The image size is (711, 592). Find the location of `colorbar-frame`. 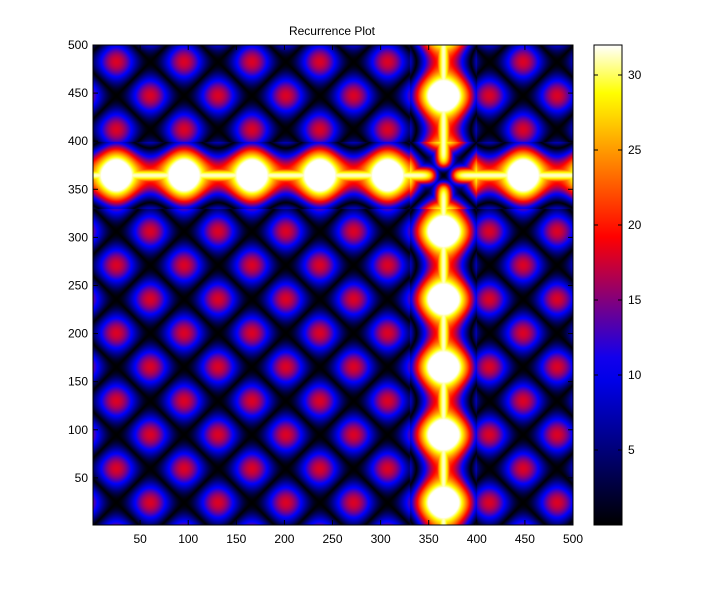

colorbar-frame is located at coordinates (608, 285).